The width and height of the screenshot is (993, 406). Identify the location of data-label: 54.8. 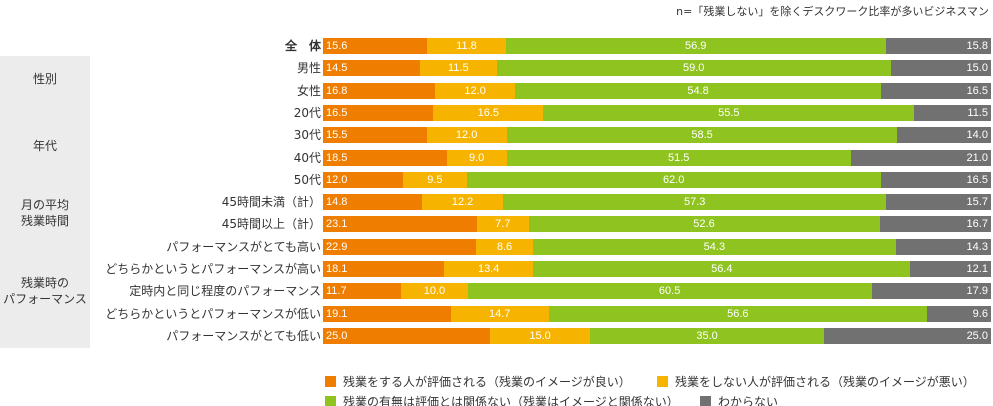
(698, 90).